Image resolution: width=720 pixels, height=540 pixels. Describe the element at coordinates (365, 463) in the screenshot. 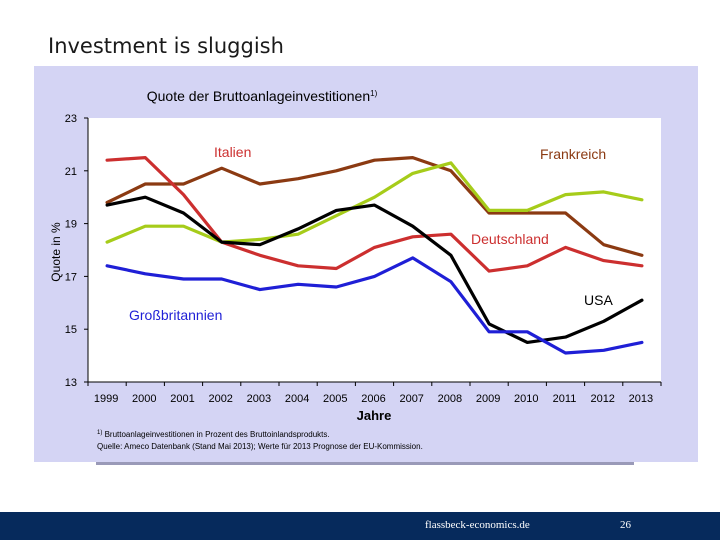

I see `panel-shadow` at that location.